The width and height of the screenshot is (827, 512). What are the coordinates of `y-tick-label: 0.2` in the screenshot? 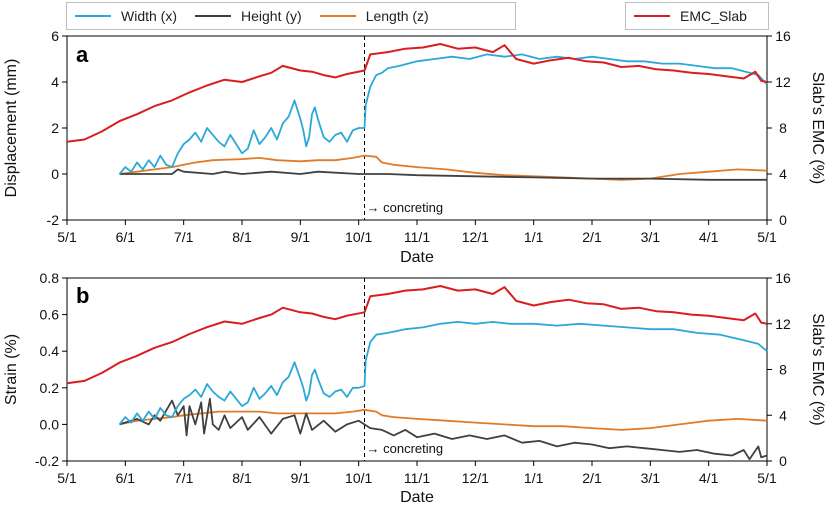 It's located at (50, 388).